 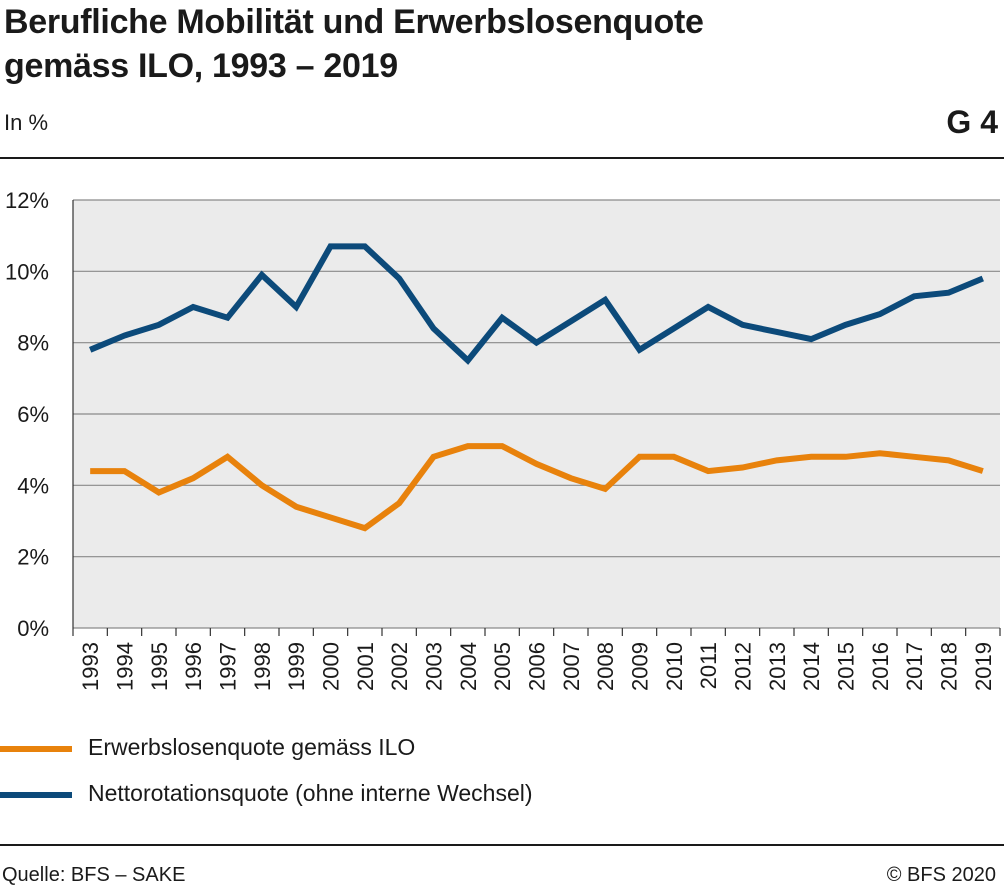 I want to click on y-tick-label: 10%, so click(x=27, y=271).